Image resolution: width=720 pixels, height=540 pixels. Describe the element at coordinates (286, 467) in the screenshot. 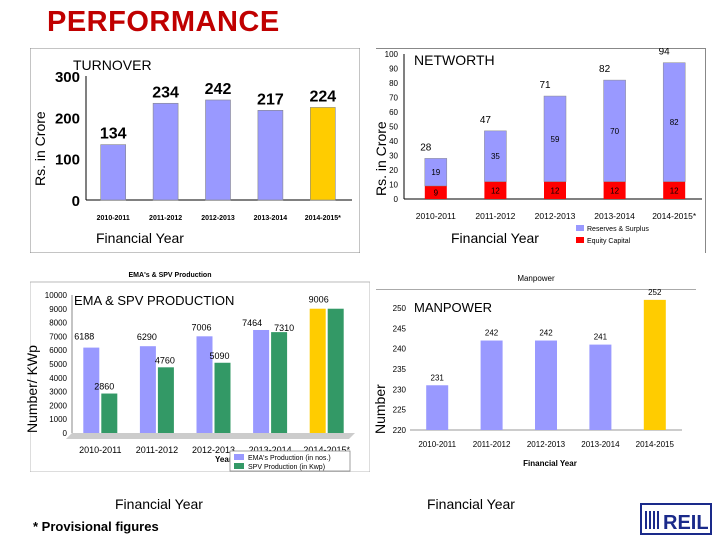

I see `ema-spv-legend-label: SPV Production (in Kwp)` at that location.